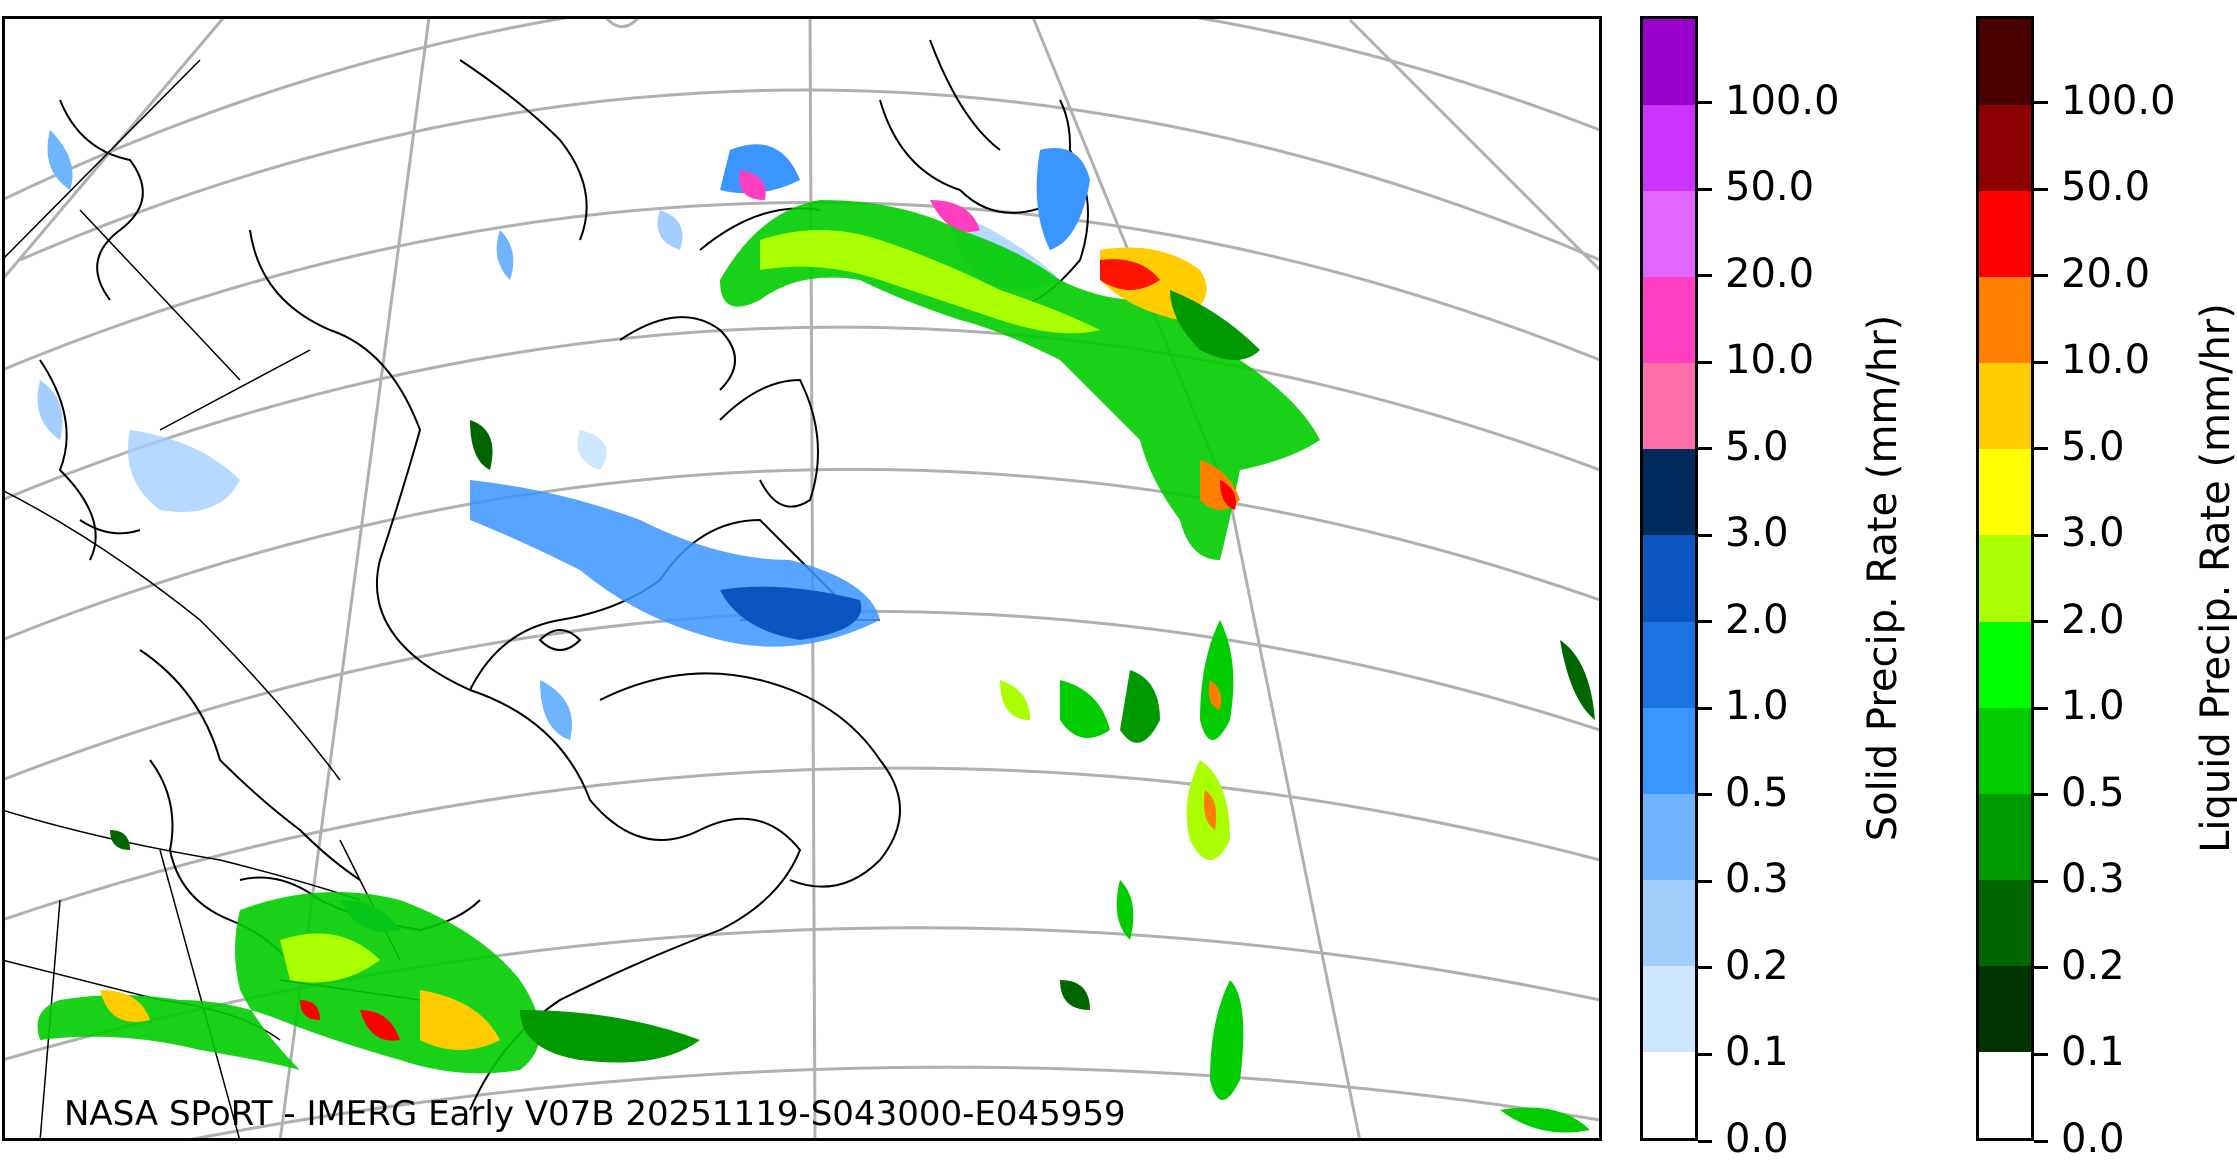 The image size is (2237, 1167). What do you see at coordinates (2215, 578) in the screenshot?
I see `colorbar-liquid-title: Liquid Precip. Rate (mm/hr)` at bounding box center [2215, 578].